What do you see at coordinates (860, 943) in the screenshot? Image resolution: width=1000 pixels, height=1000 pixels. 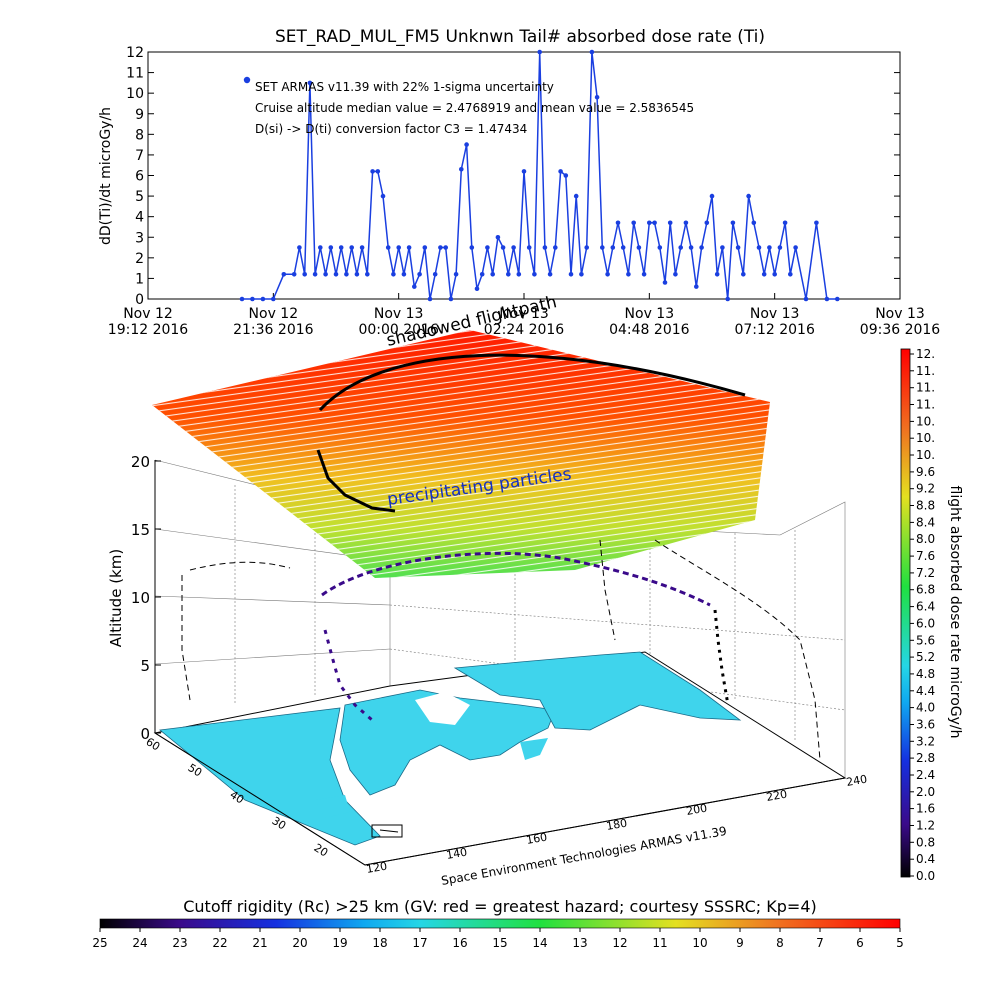 I see `rigidity-tick-label: 6` at bounding box center [860, 943].